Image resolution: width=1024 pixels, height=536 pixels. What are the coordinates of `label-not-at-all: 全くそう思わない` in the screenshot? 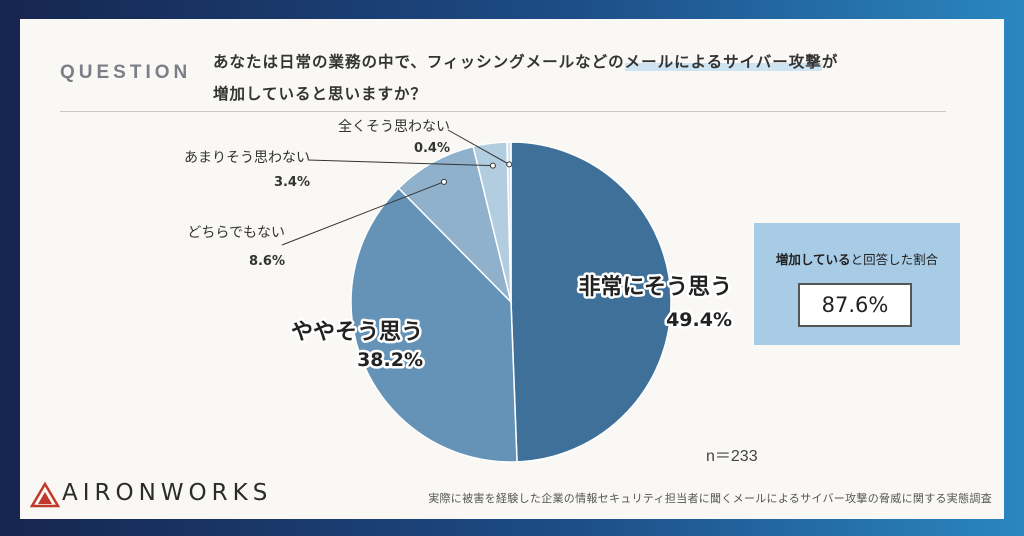 It's located at (394, 126).